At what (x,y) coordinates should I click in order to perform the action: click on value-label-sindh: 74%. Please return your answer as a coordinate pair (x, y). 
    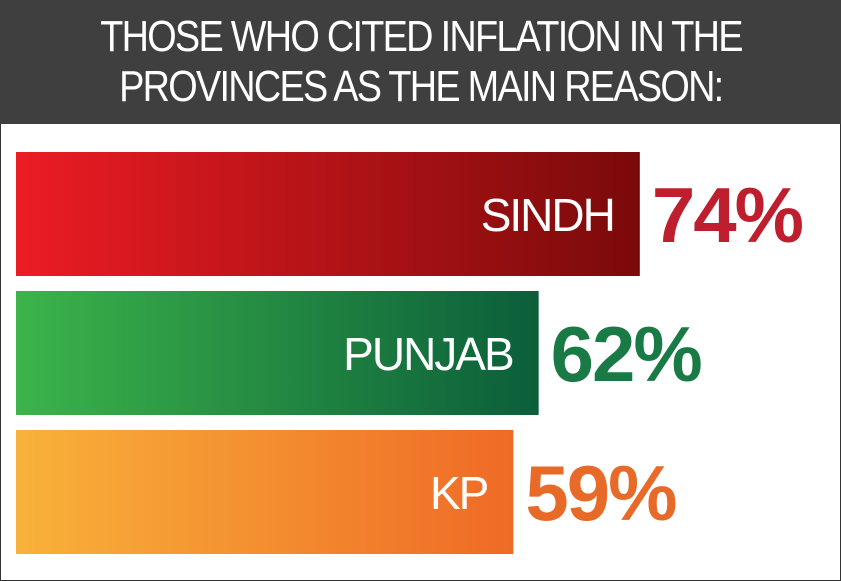
    Looking at the image, I should click on (727, 215).